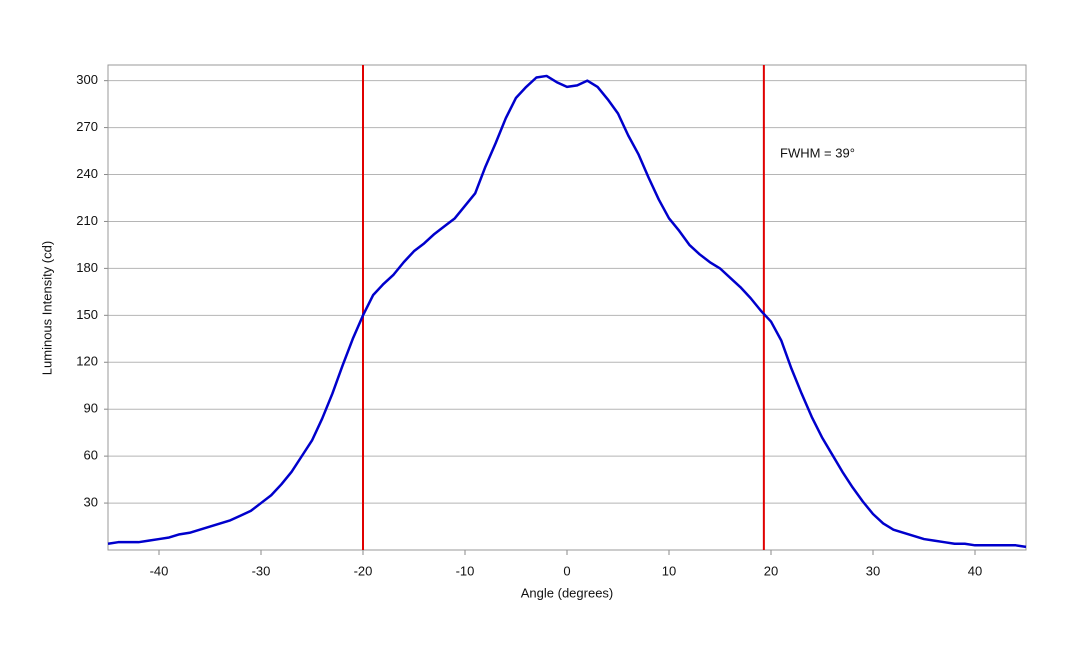 This screenshot has width=1080, height=653. Describe the element at coordinates (87, 173) in the screenshot. I see `y-tick-label: 240` at that location.